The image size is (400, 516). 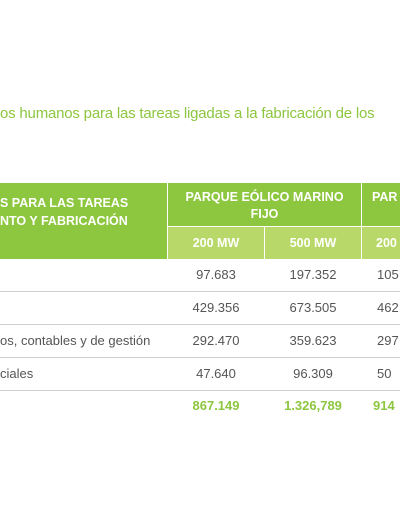 I want to click on cell-value: 97.683, so click(x=216, y=274).